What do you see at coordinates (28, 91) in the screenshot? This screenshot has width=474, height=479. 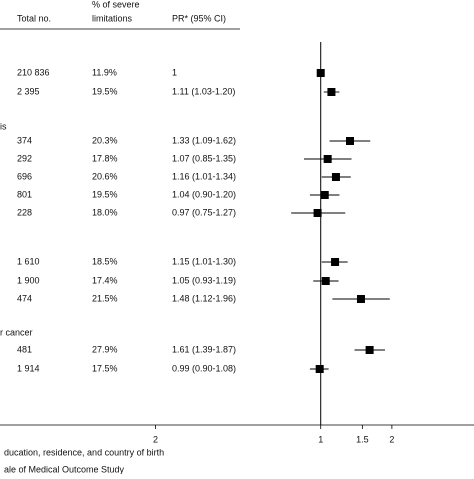 I see `total-cell: 2 395` at bounding box center [28, 91].